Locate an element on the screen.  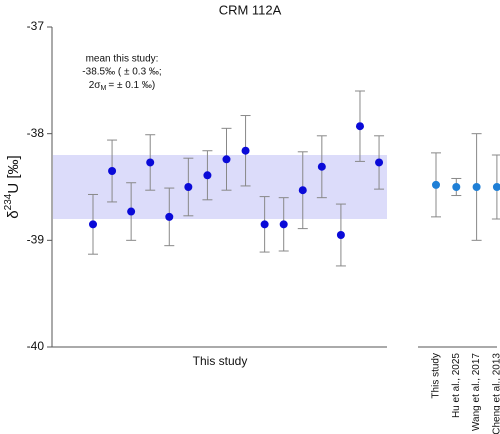
annotation-part: = ± 0.1 ‰) is located at coordinates (131, 85).